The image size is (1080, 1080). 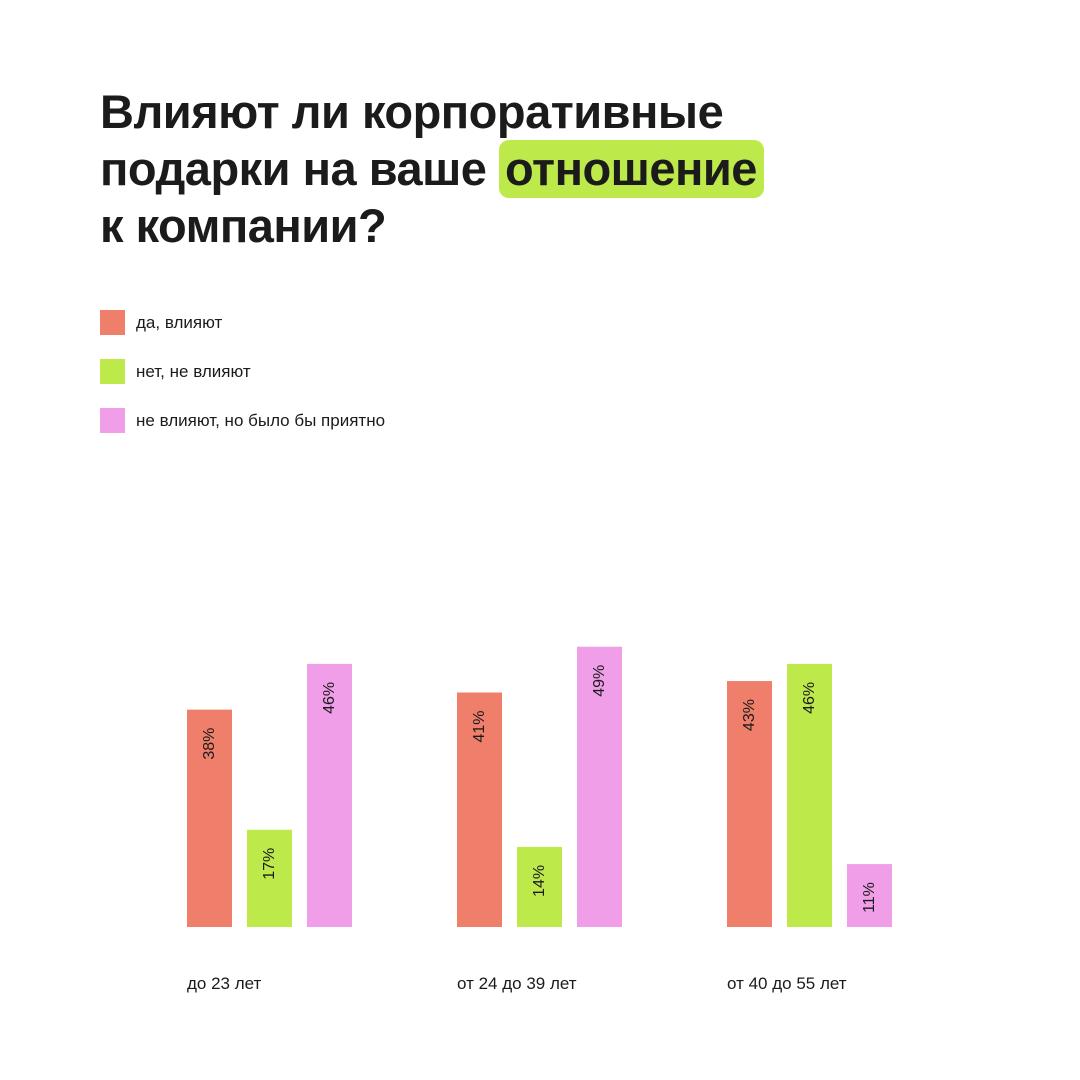 I want to click on data-label-no-group-2: 14%, so click(x=539, y=881).